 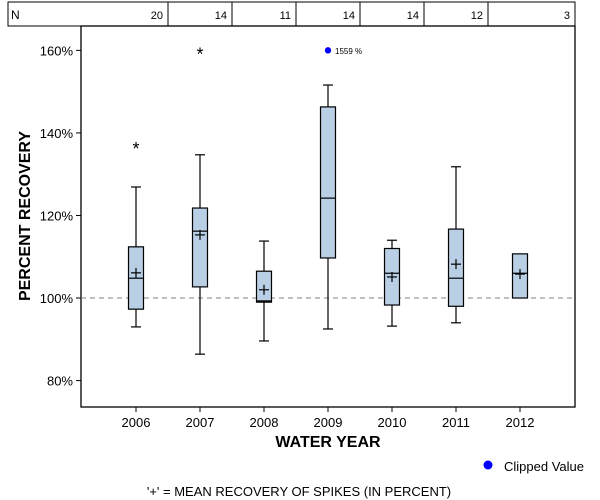 What do you see at coordinates (392, 422) in the screenshot?
I see `x-tick-label: 2010` at bounding box center [392, 422].